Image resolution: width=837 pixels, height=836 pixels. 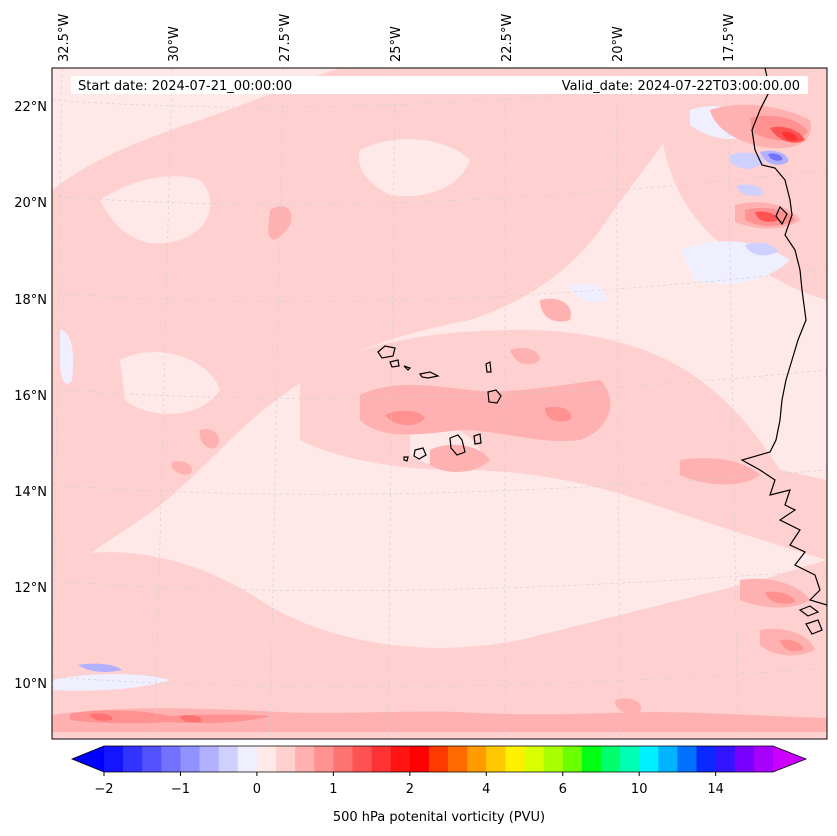 I want to click on lon-label: 30°W, so click(x=174, y=44).